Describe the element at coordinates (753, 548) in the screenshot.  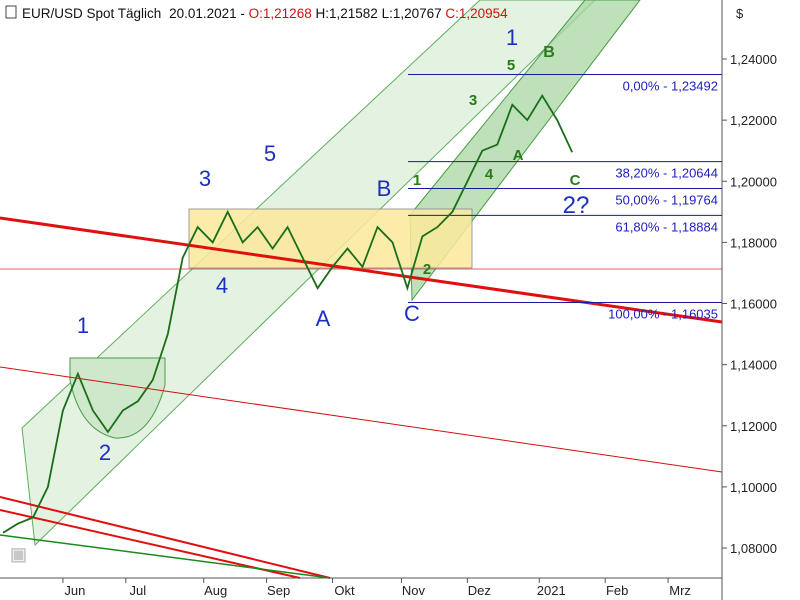
I see `y-tick-label: 1,08000` at that location.